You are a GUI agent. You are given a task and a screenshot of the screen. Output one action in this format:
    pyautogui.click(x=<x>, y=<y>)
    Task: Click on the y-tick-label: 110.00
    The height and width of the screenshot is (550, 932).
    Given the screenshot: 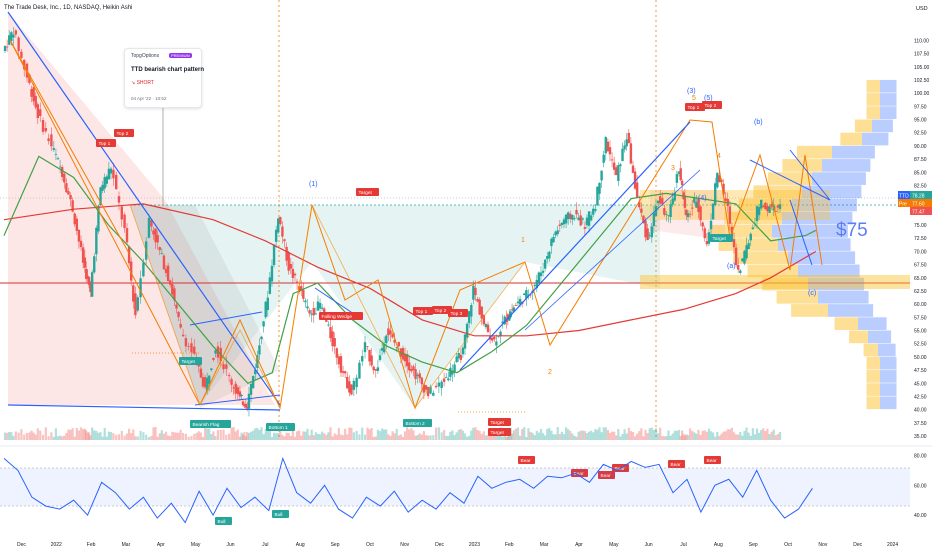 What is the action you would take?
    pyautogui.click(x=921, y=41)
    